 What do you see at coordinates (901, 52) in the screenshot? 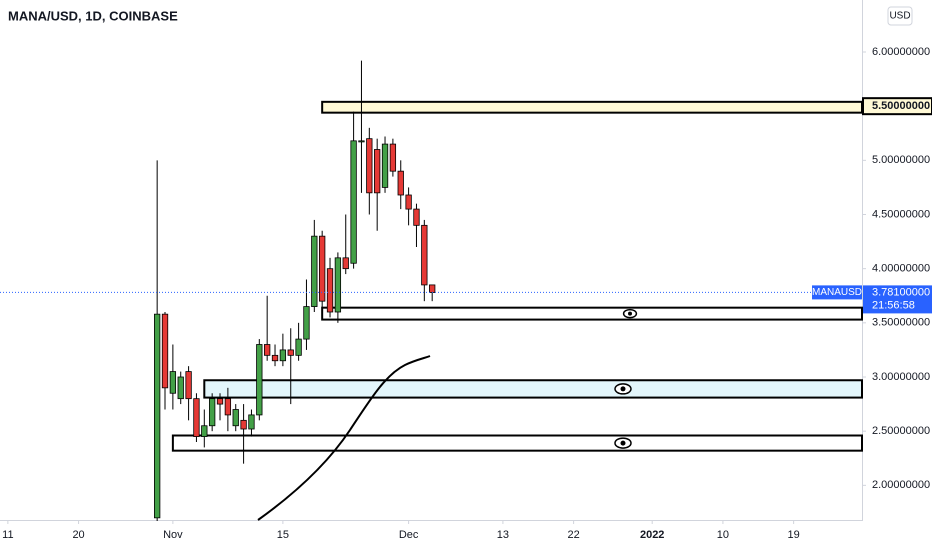
I see `y-tick-label: 6.00000000` at bounding box center [901, 52].